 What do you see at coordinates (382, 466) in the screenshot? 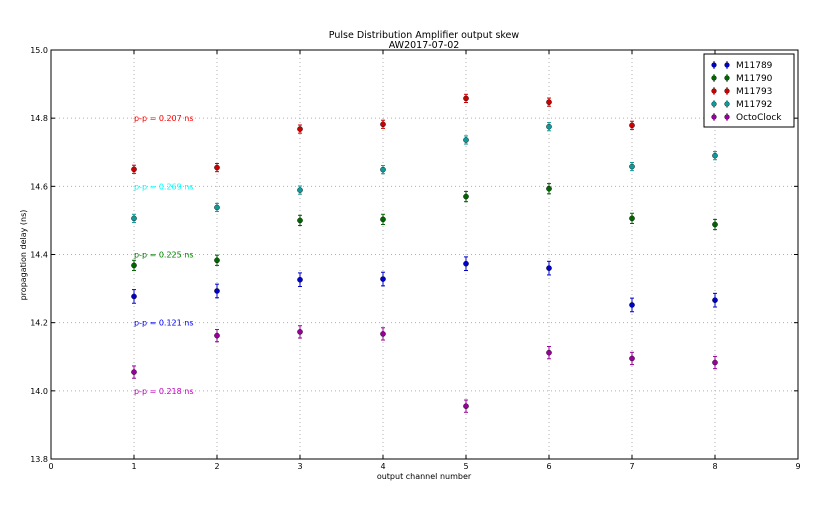
I see `x-tick-label: 4` at bounding box center [382, 466].